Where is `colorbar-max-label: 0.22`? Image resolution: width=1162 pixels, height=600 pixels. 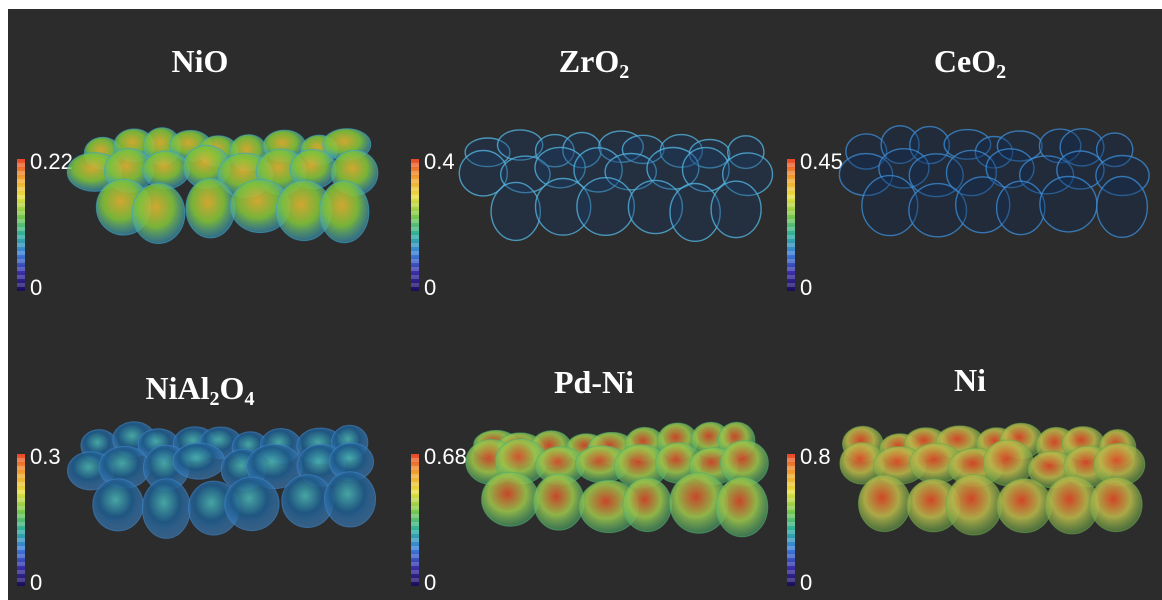
colorbar-max-label: 0.22 is located at coordinates (51, 161).